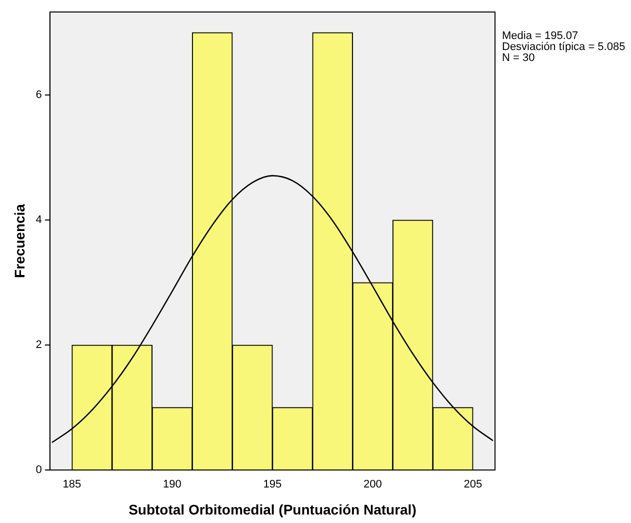 This screenshot has width=631, height=523. What do you see at coordinates (519, 58) in the screenshot?
I see `text: N = 30` at bounding box center [519, 58].